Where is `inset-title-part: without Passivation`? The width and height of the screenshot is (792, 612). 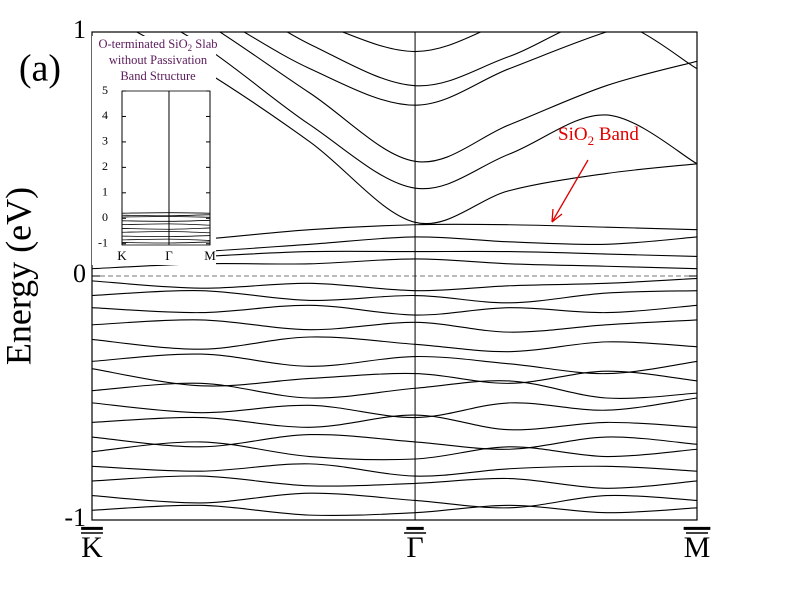
inset-title-part: without Passivation is located at coordinates (158, 60).